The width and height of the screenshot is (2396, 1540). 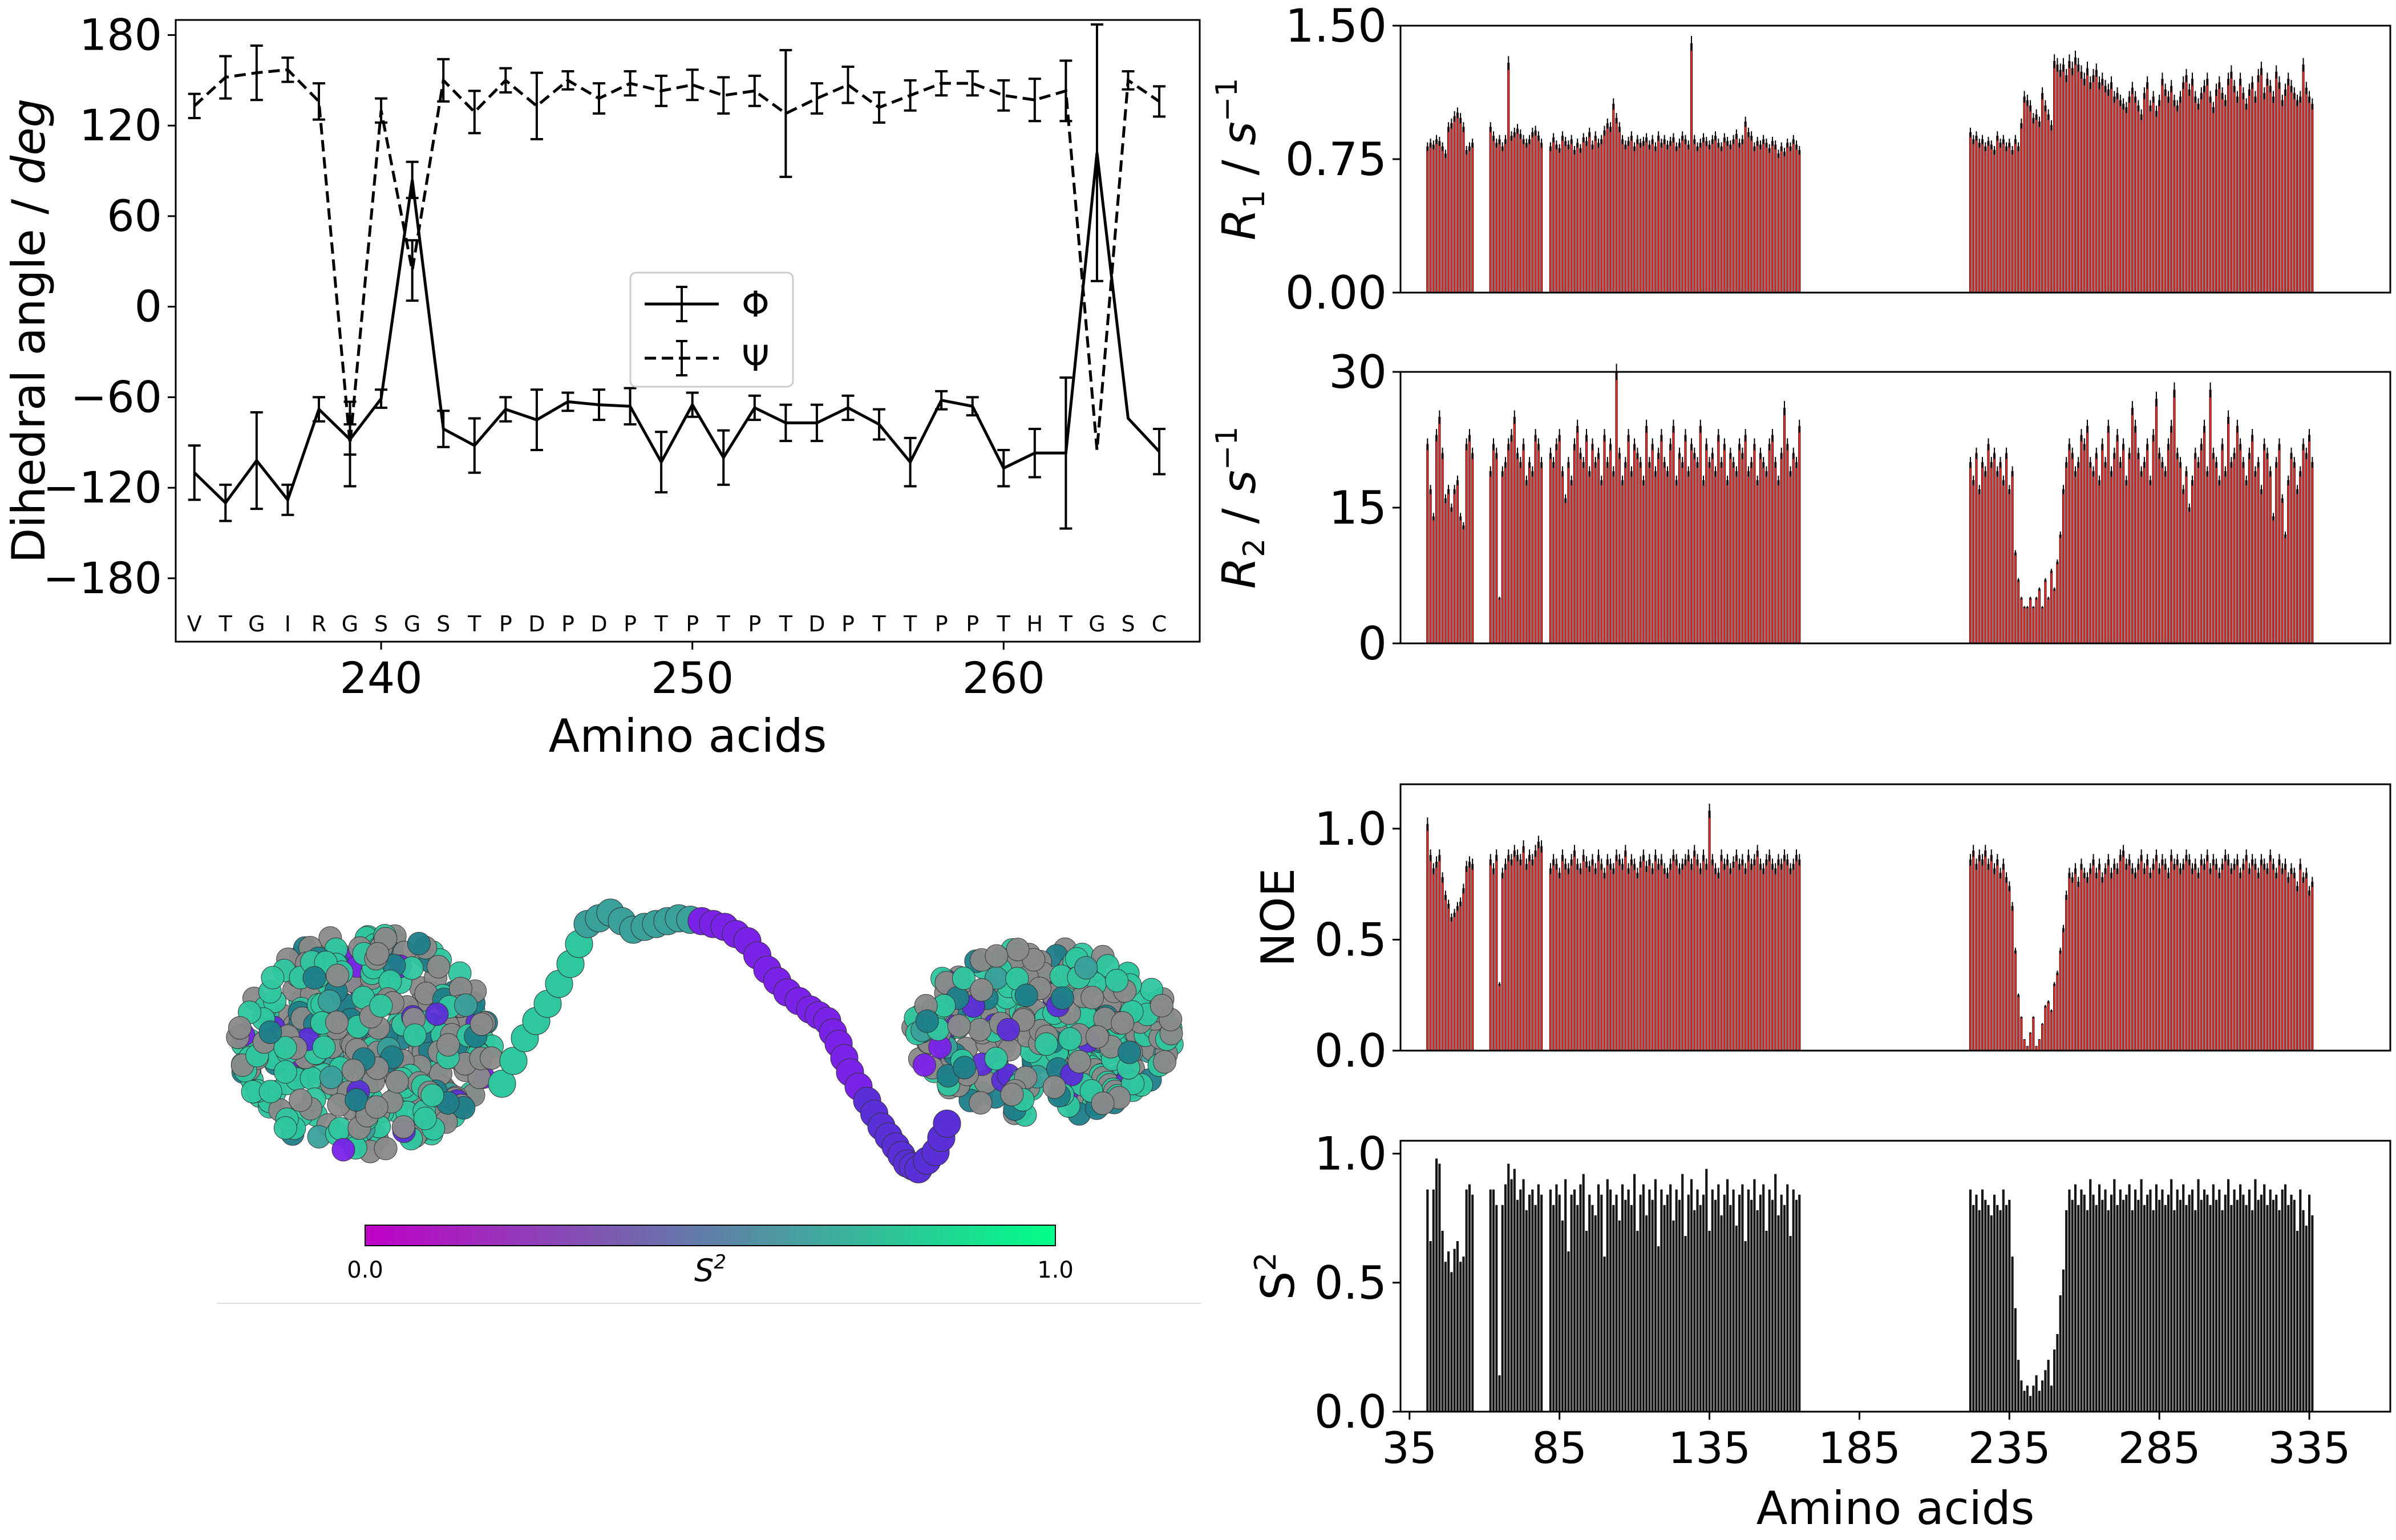 I want to click on y-tick-label: −180, so click(x=103, y=578).